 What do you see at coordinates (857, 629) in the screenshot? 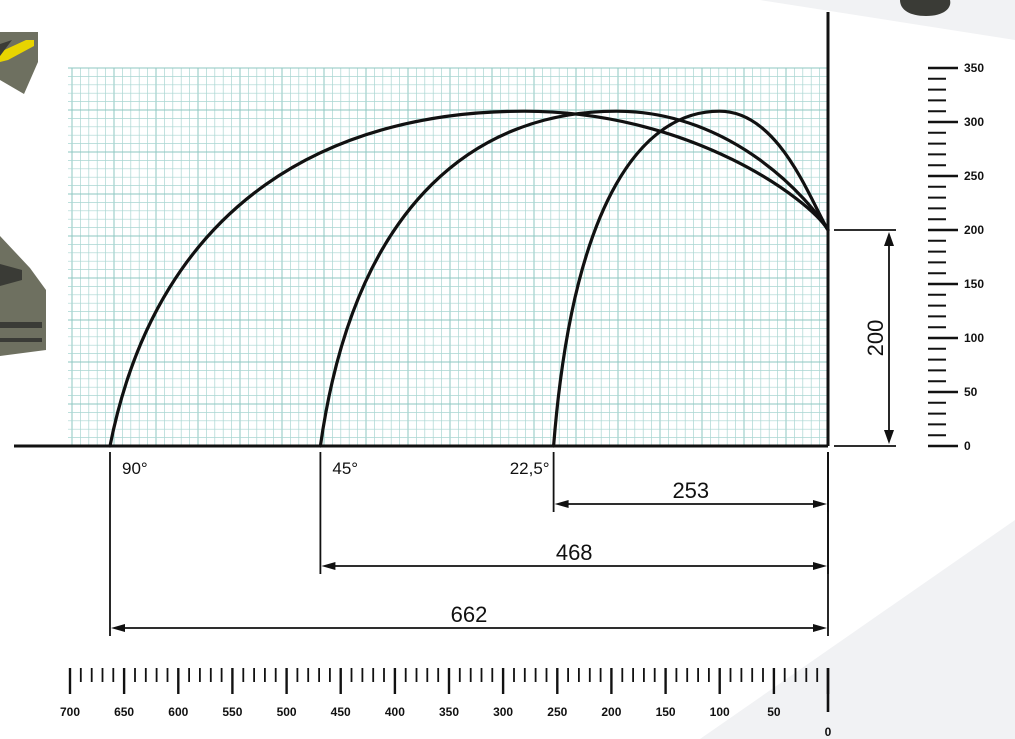
I see `background-shape-bottom-right` at bounding box center [857, 629].